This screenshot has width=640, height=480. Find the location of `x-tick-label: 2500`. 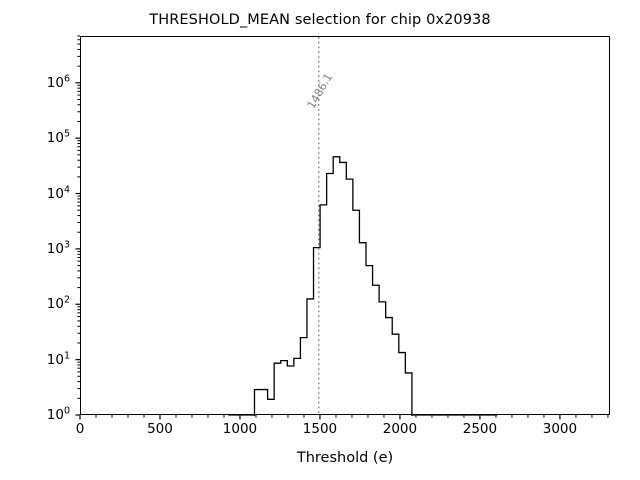

x-tick-label: 2500 is located at coordinates (480, 429).